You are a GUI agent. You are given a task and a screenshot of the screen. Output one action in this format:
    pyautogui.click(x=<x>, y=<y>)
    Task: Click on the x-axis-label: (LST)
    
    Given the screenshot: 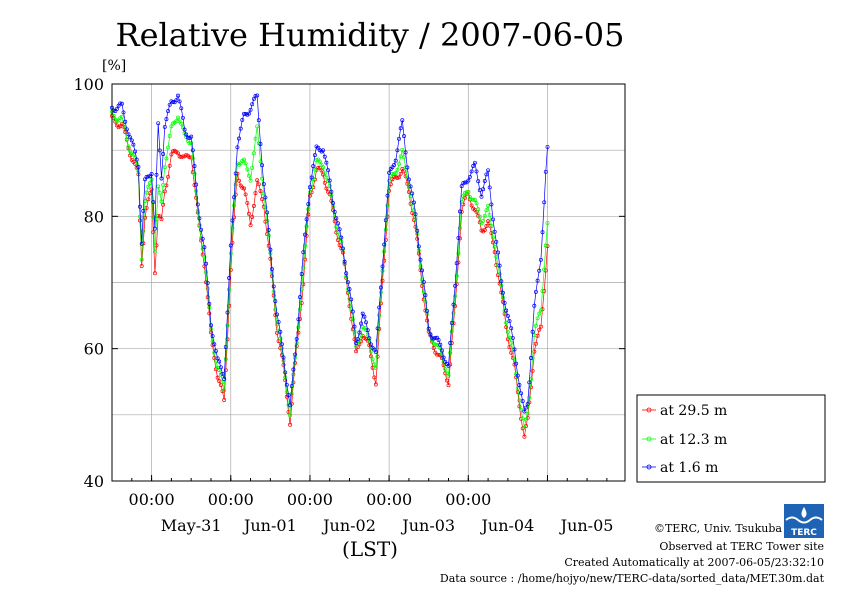 What is the action you would take?
    pyautogui.click(x=370, y=549)
    